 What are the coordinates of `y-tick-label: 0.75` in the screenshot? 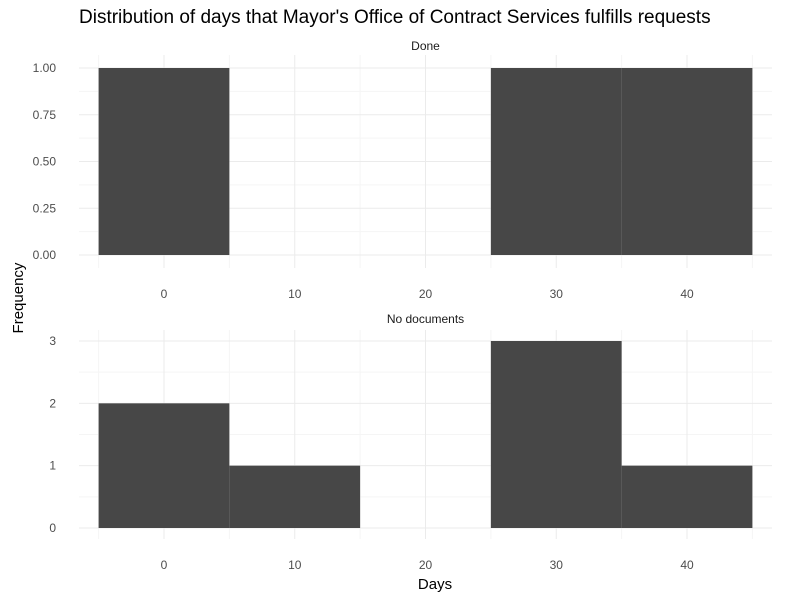 It's located at (45, 115).